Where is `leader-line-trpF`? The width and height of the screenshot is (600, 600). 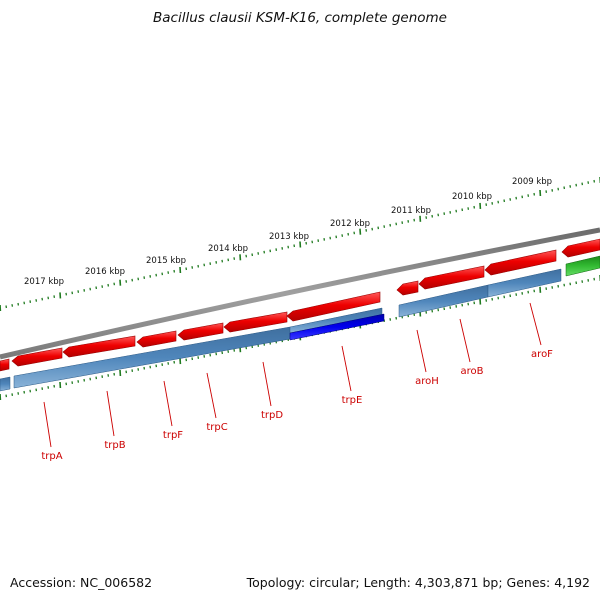
leader-line-trpF is located at coordinates (168, 403).